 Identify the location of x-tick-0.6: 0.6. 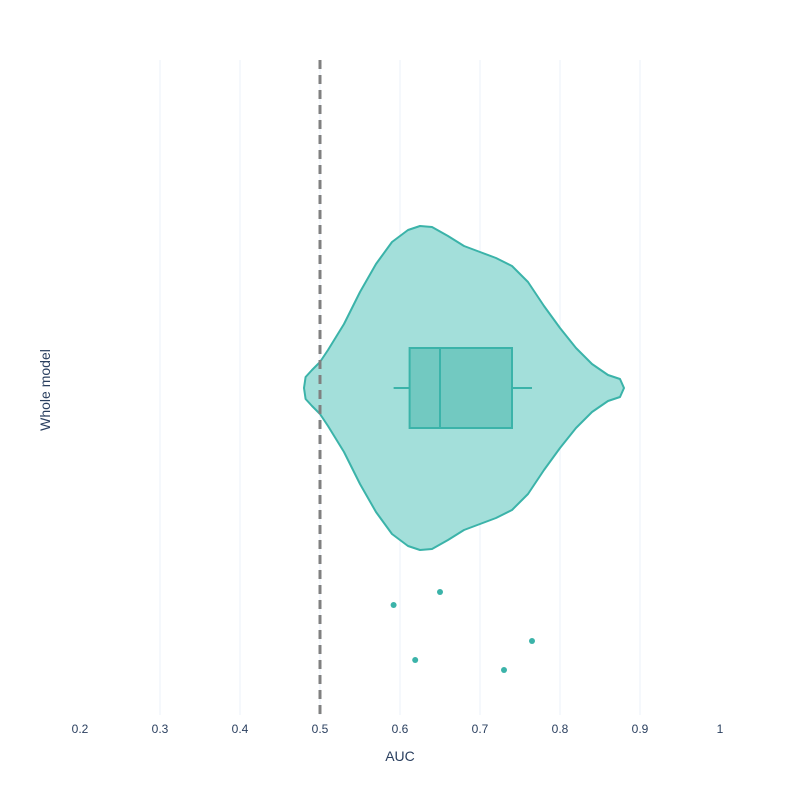
(400, 729).